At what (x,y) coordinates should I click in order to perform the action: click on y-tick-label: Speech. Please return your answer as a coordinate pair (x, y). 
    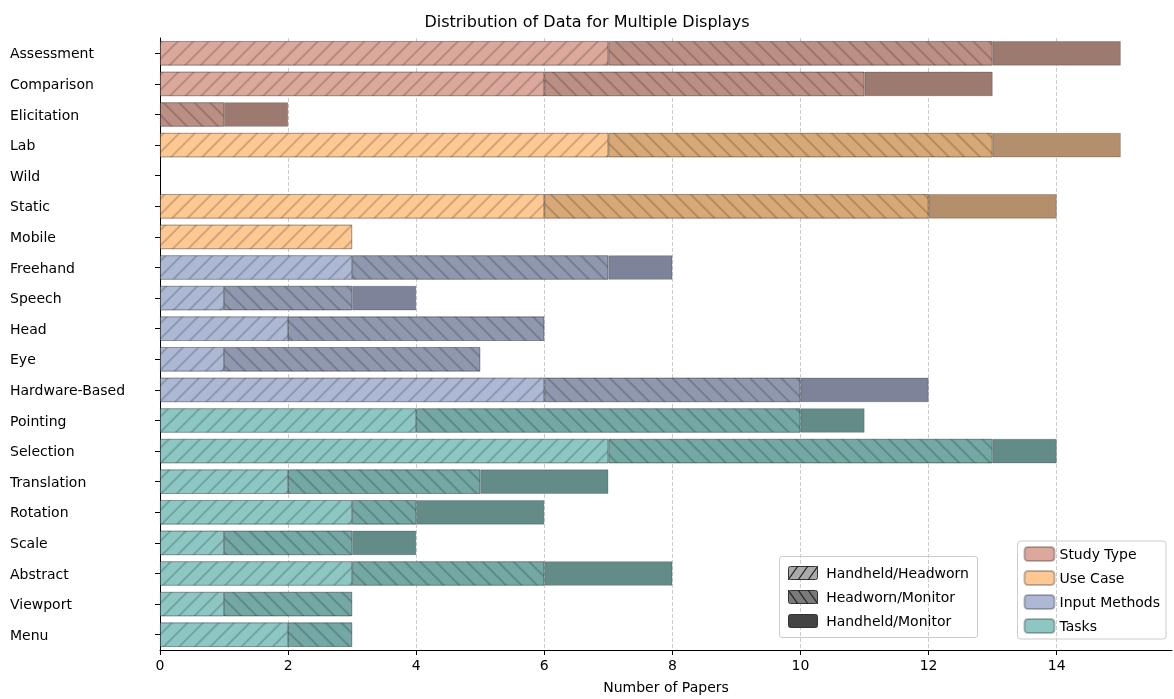
    Looking at the image, I should click on (36, 298).